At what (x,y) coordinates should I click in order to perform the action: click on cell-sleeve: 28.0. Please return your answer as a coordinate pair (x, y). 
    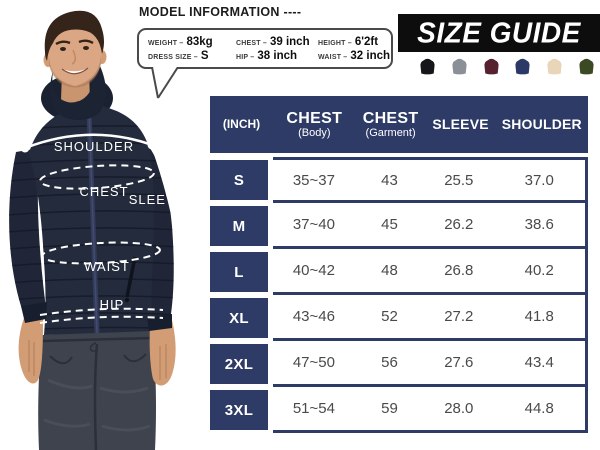
    Looking at the image, I should click on (459, 408).